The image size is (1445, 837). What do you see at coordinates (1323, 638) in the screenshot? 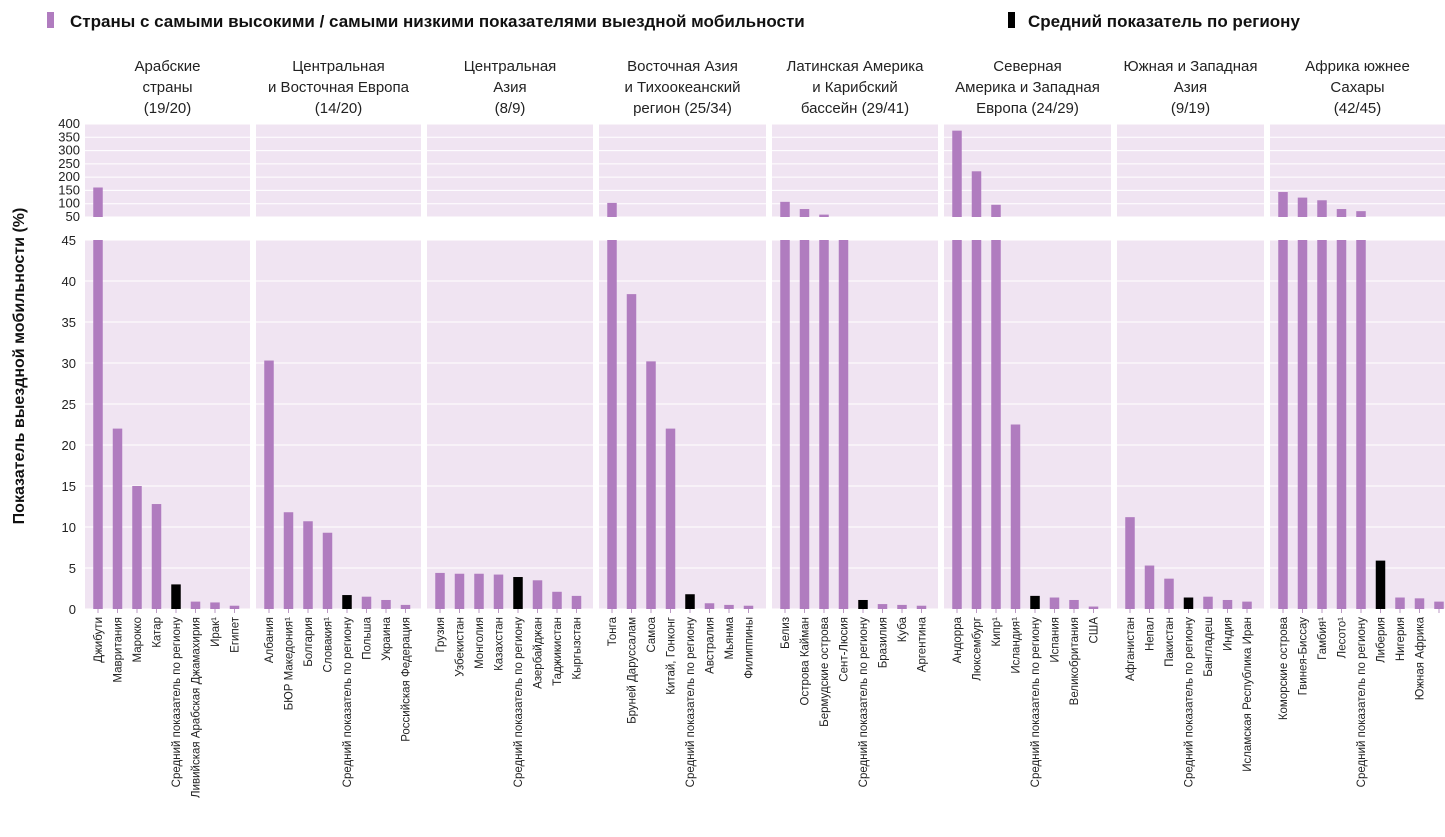
I see `category-label: Гамбия¹` at bounding box center [1323, 638].